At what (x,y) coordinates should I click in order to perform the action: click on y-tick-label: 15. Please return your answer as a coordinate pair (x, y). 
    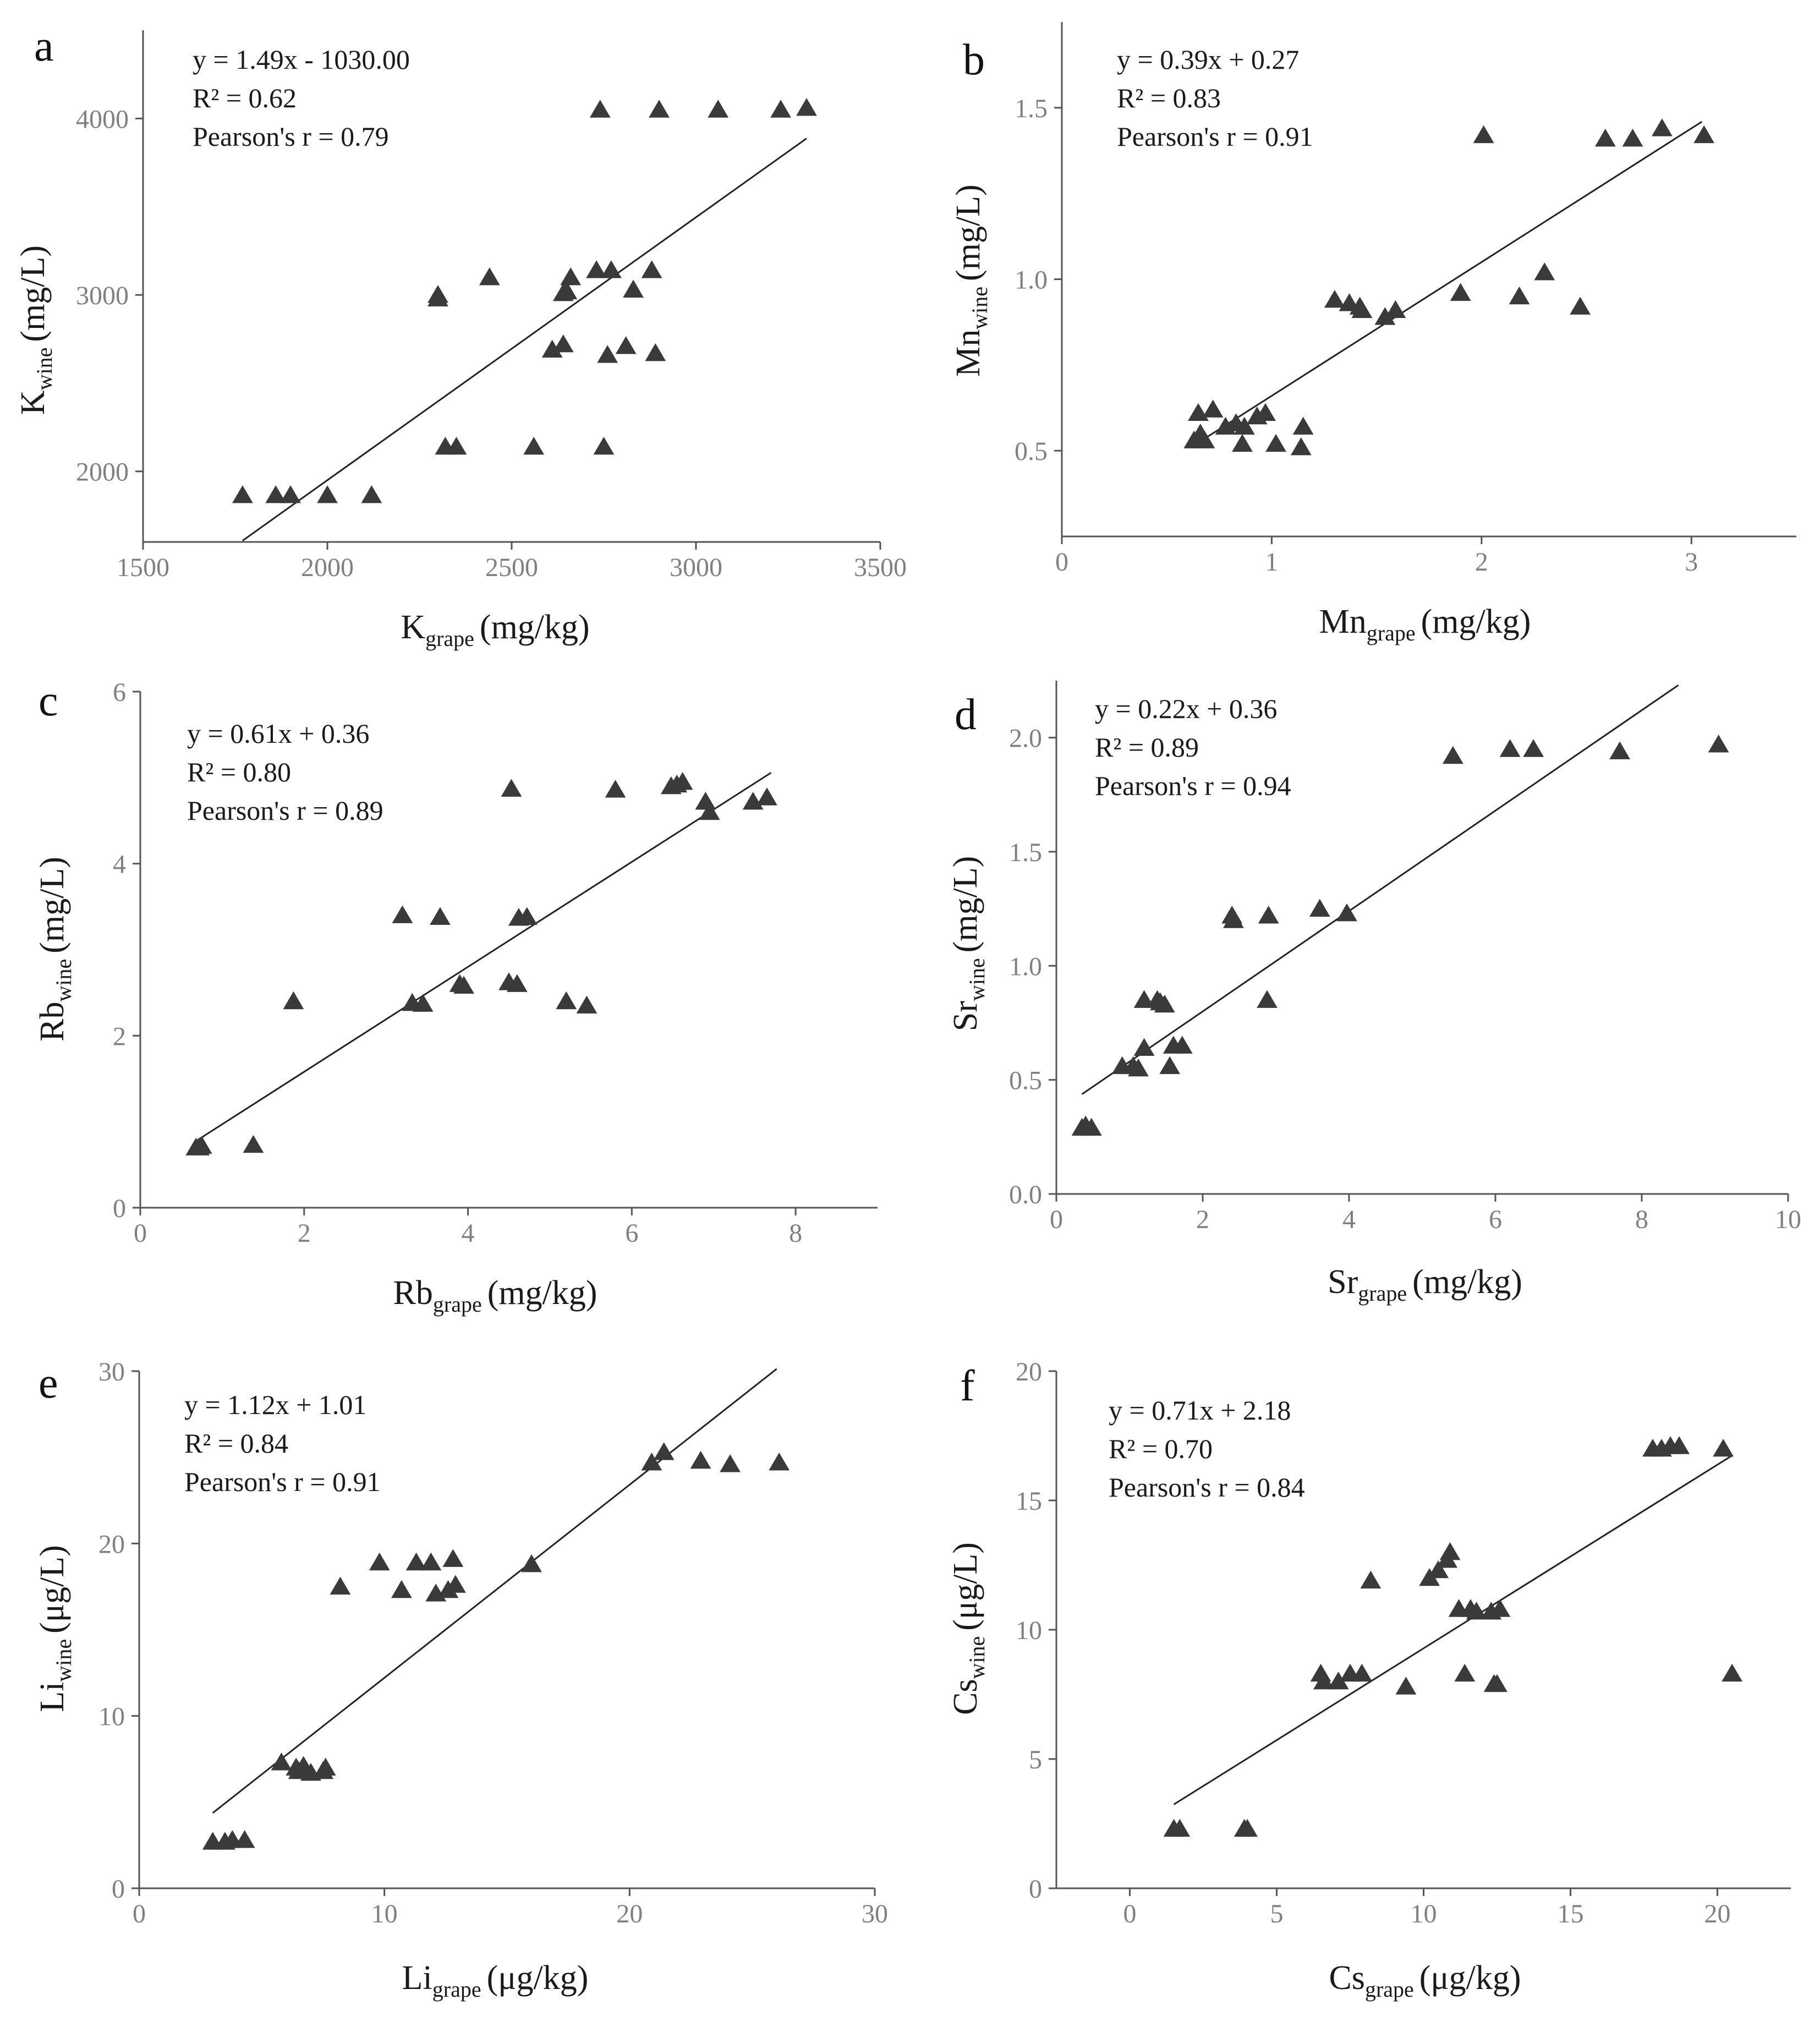
    Looking at the image, I should click on (1029, 1501).